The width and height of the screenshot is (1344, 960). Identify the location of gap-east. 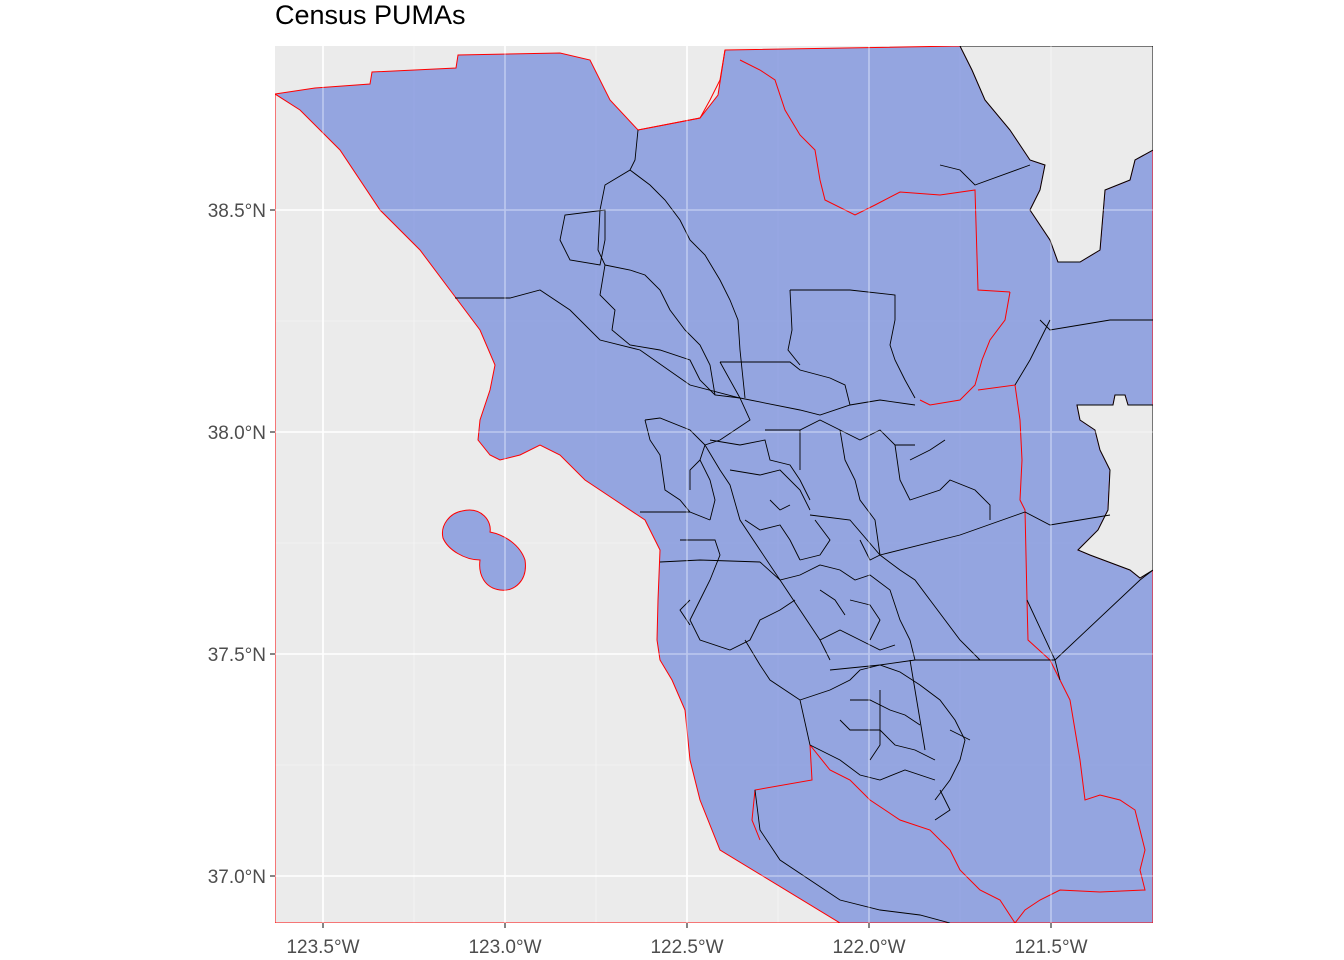
(1114, 486).